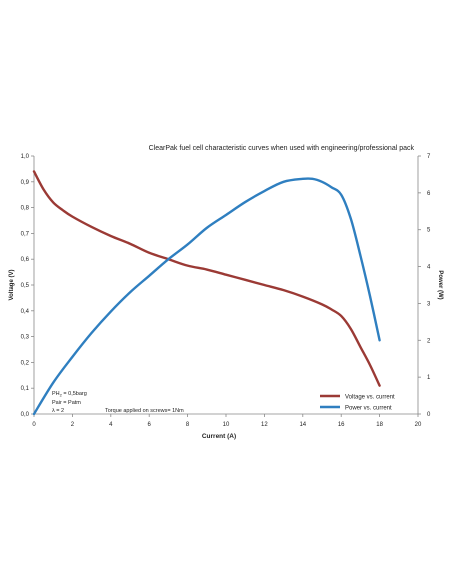 The height and width of the screenshot is (584, 452). What do you see at coordinates (12, 285) in the screenshot?
I see `y-axis-left-label: Voltage (V)` at bounding box center [12, 285].